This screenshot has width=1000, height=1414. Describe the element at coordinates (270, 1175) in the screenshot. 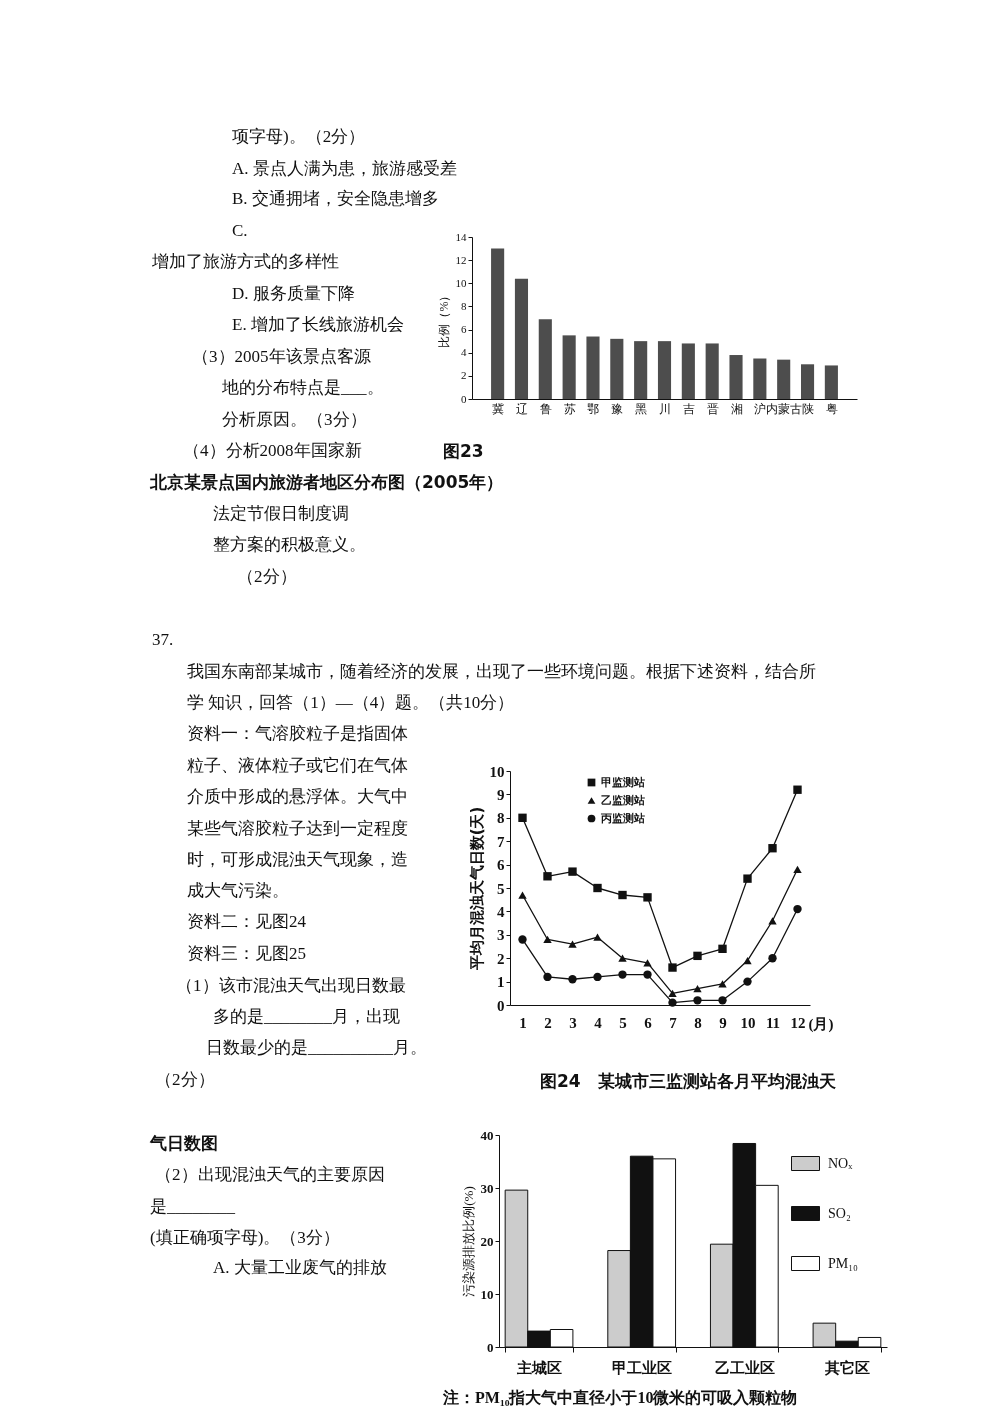

I see `text: （2）出现混浊天气的主要原因` at that location.